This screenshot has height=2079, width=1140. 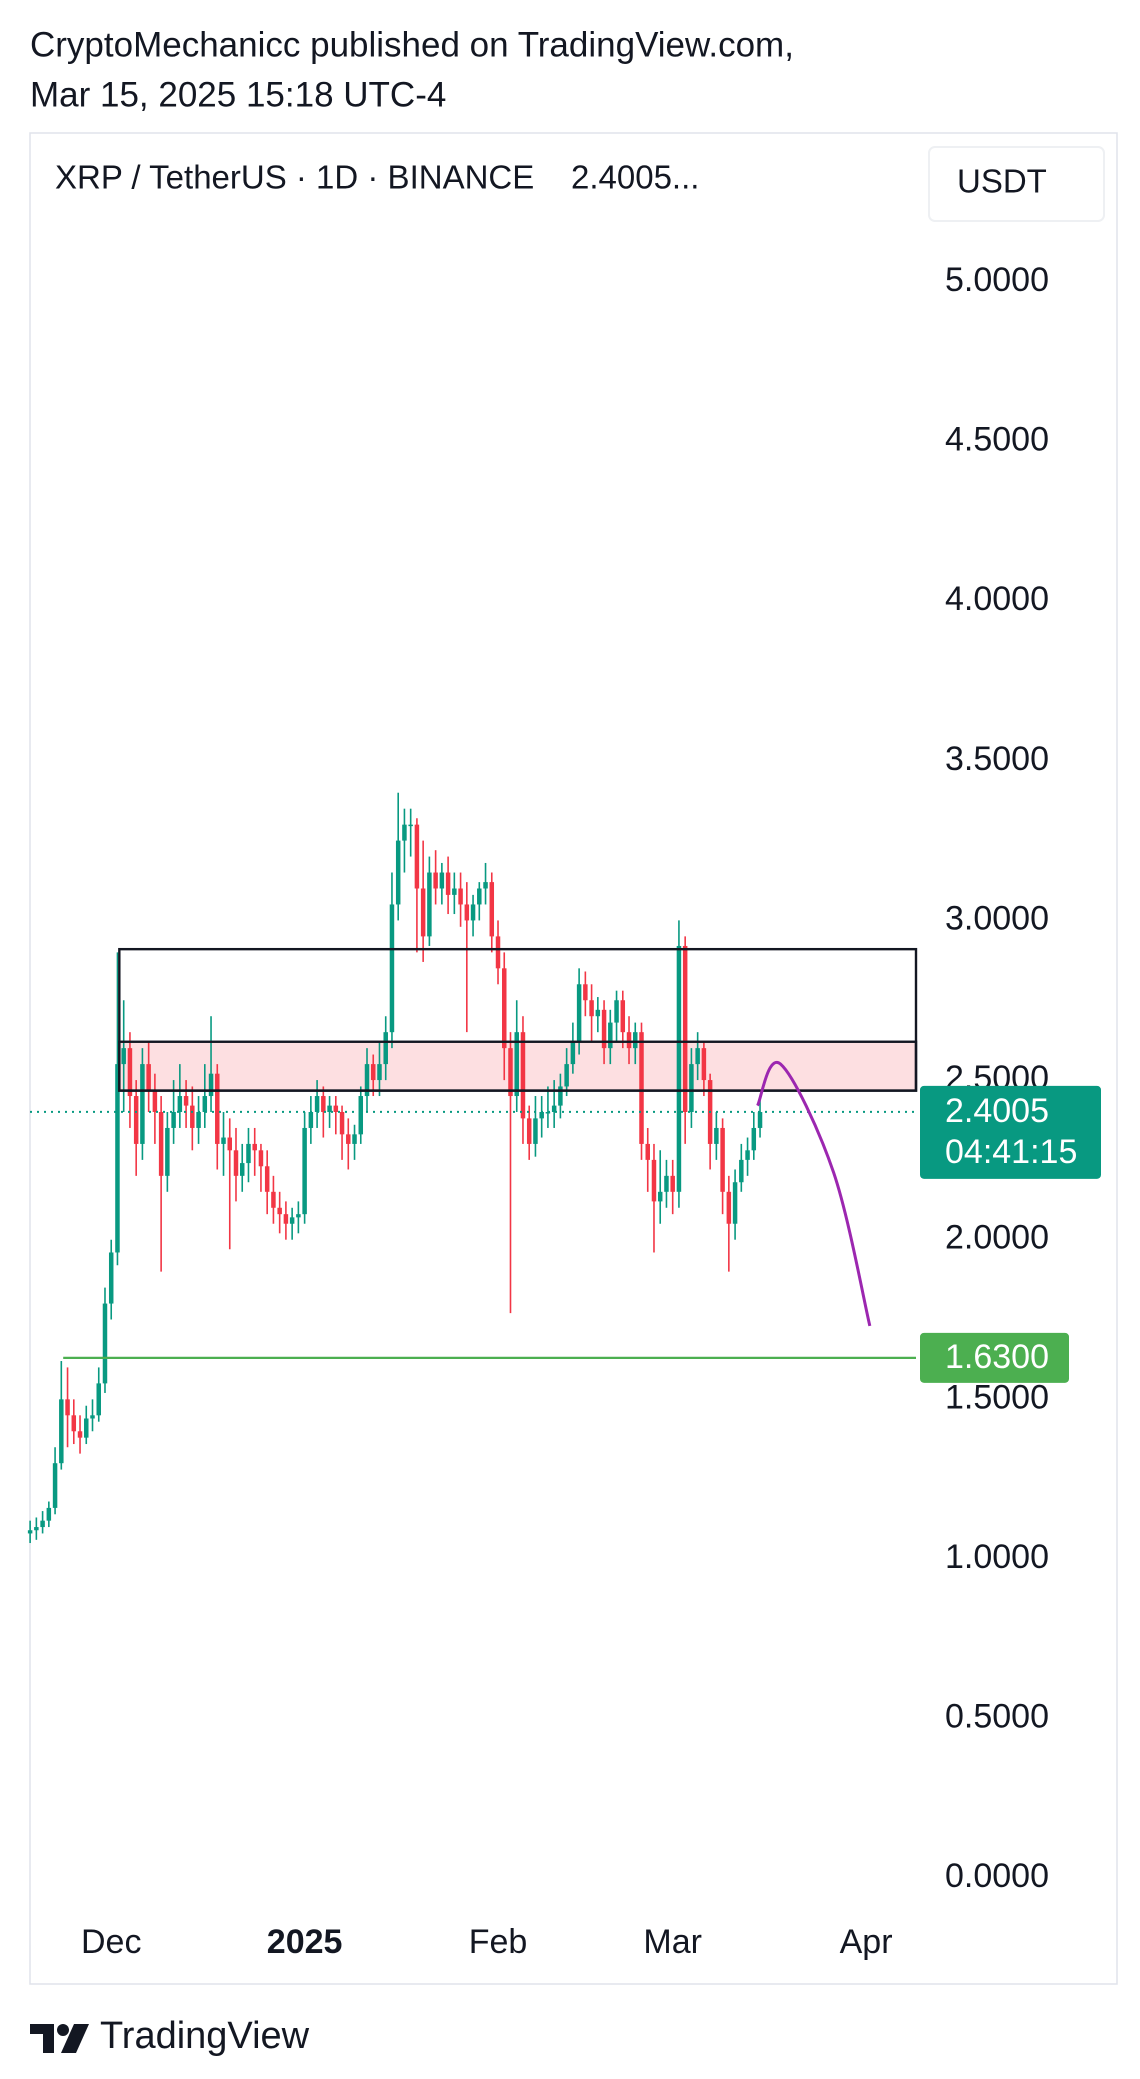 What do you see at coordinates (672, 1942) in the screenshot?
I see `x-tick-label: Mar` at bounding box center [672, 1942].